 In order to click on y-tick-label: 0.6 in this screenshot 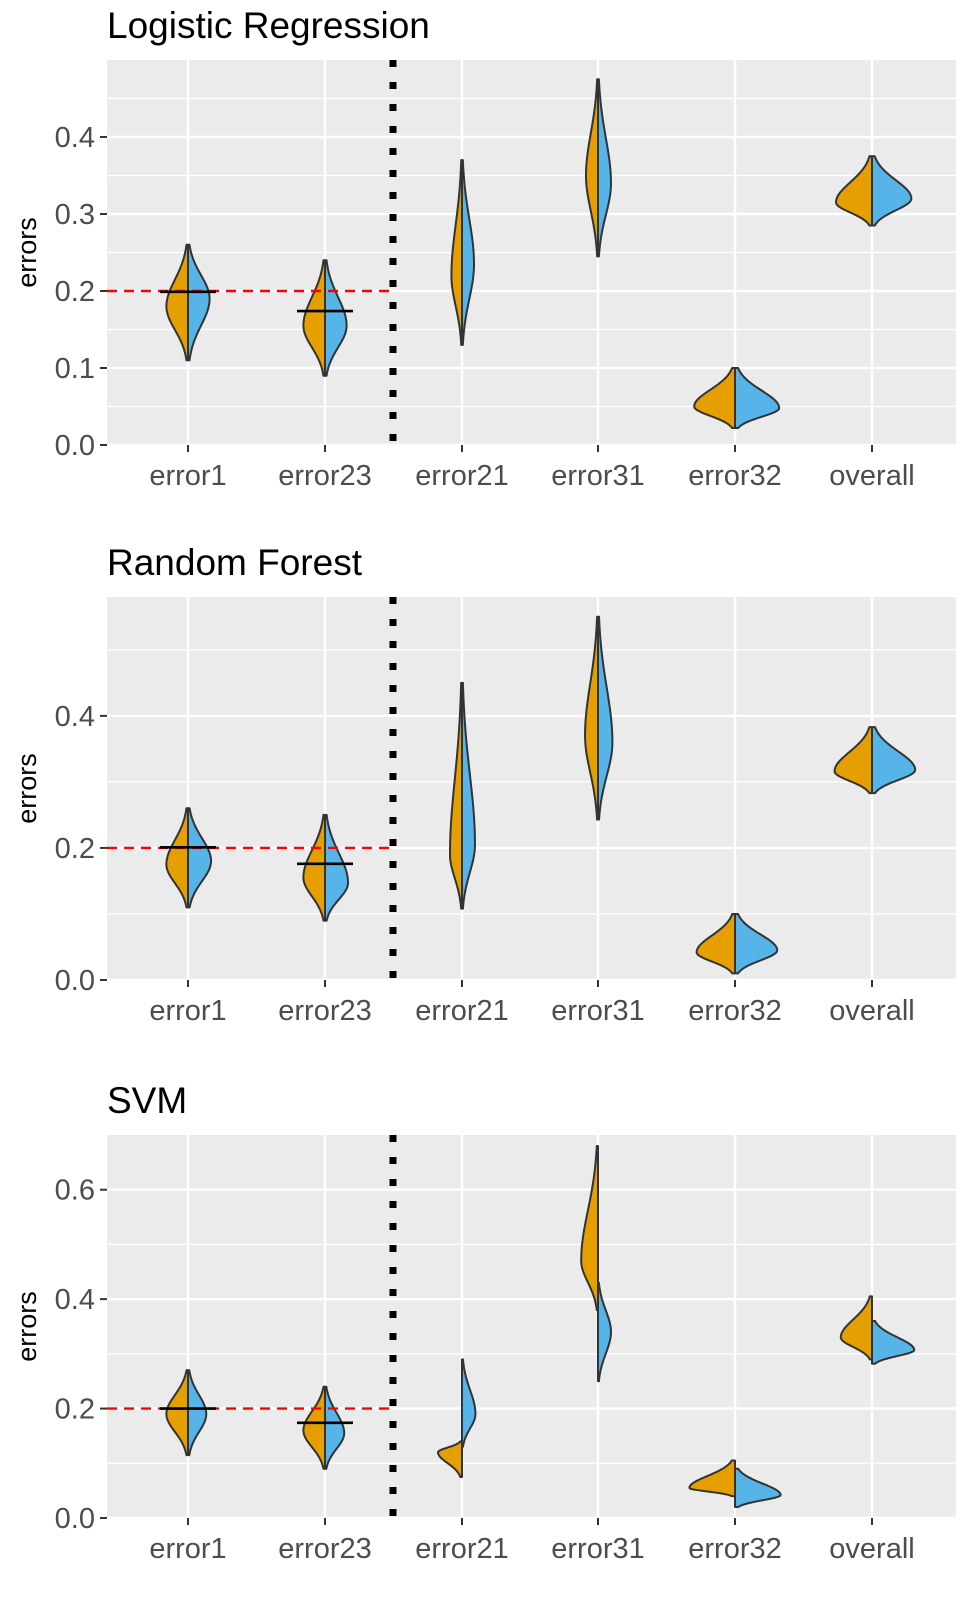, I will do `click(75, 1191)`.